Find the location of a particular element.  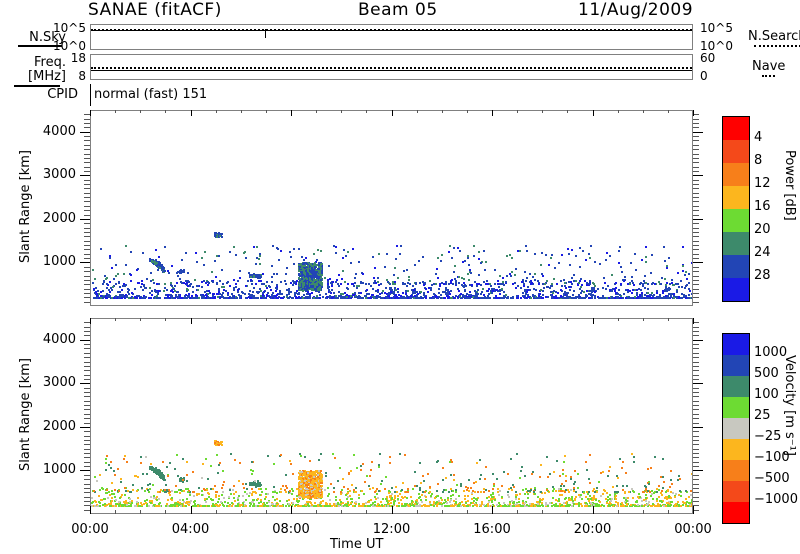

page-title-date: 11/Aug/2009 is located at coordinates (636, 10).